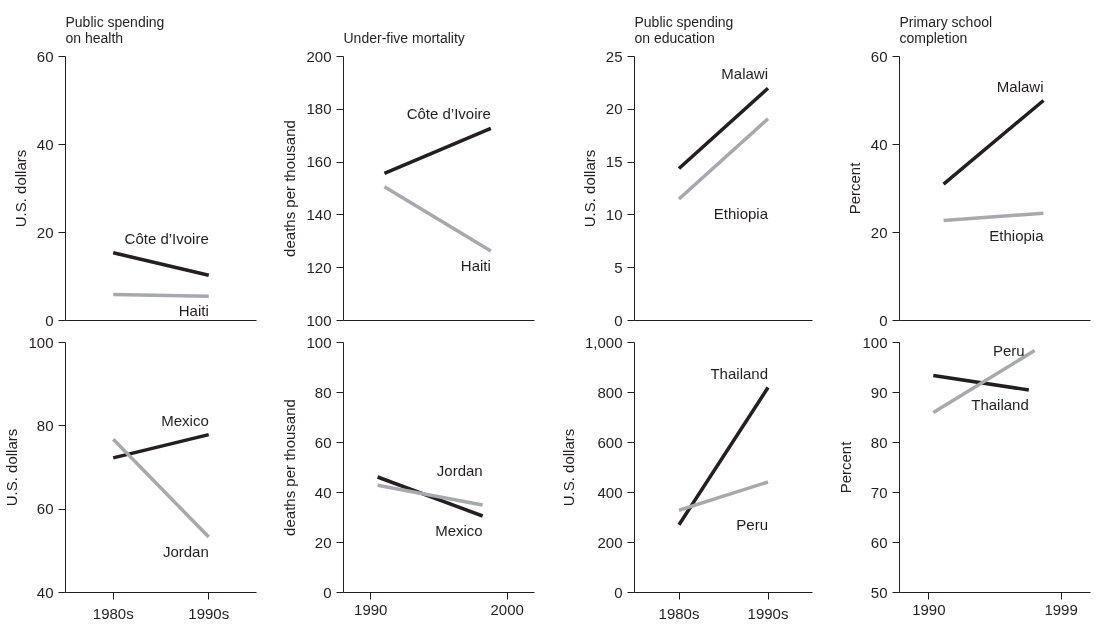 Image resolution: width=1114 pixels, height=624 pixels. Describe the element at coordinates (614, 162) in the screenshot. I see `y-tick-label: 15` at that location.